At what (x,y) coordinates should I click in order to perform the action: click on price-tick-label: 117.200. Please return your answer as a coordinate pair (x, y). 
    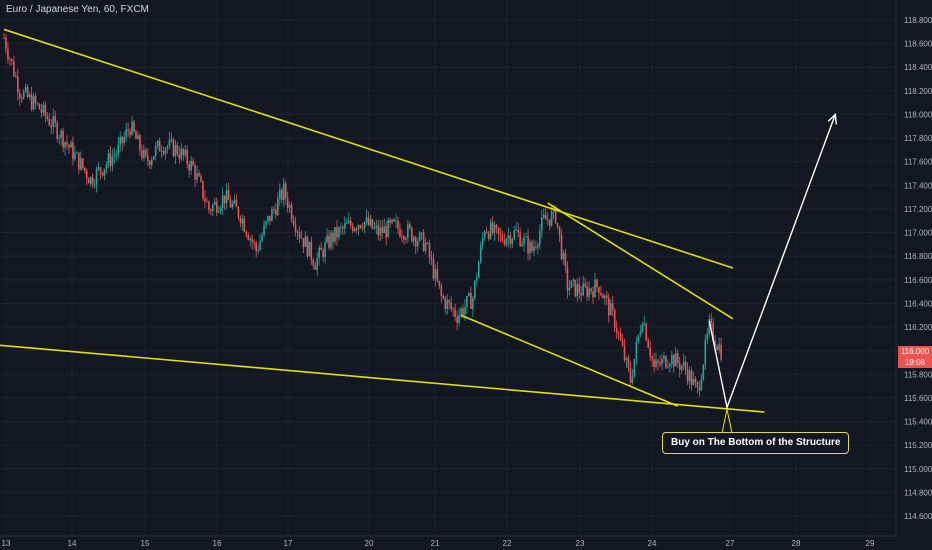
    Looking at the image, I should click on (918, 209).